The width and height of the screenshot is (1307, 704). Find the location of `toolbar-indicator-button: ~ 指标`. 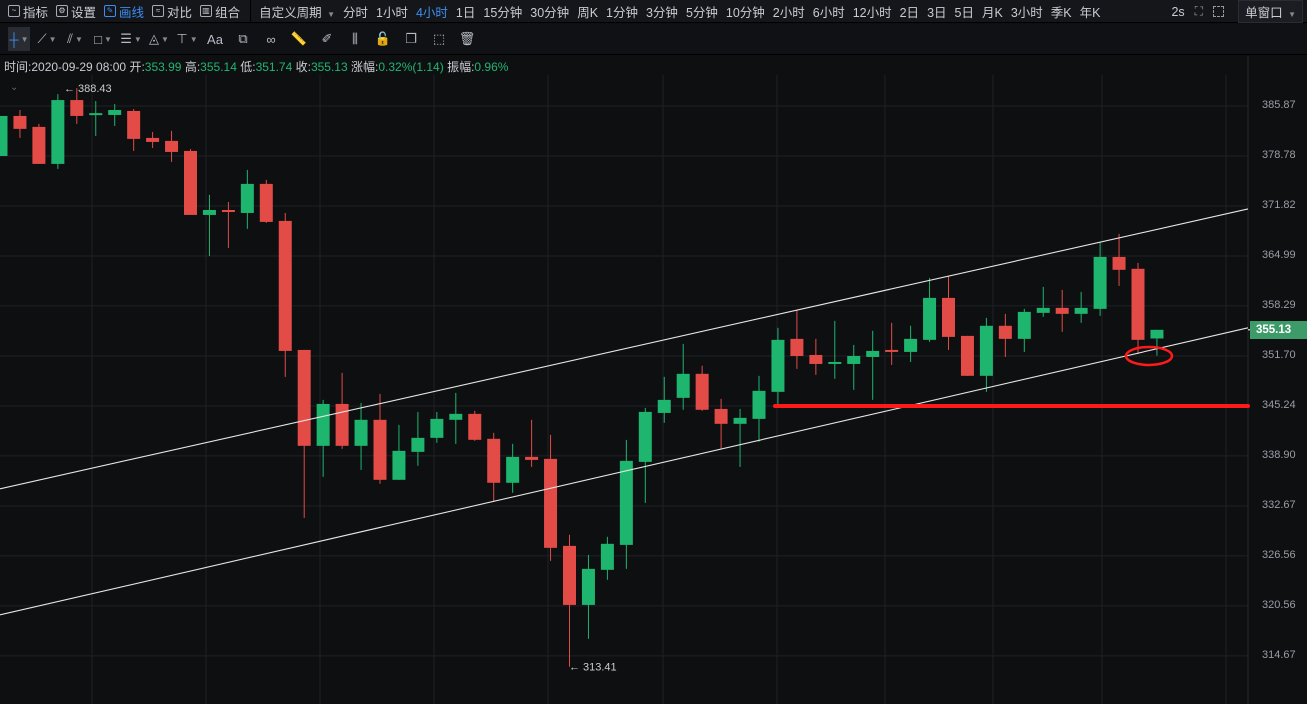

toolbar-indicator-button: ~ 指标 is located at coordinates (28, 11).